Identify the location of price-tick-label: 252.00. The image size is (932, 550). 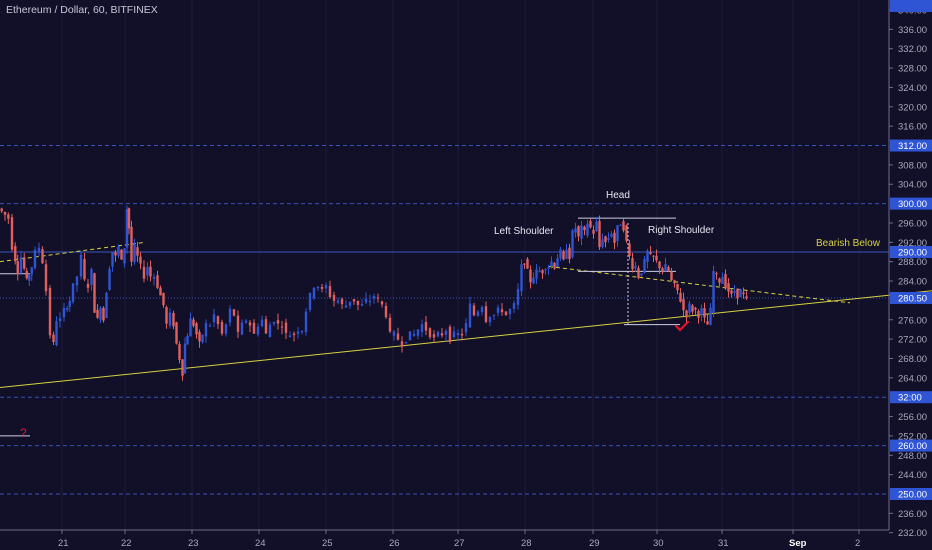
(912, 436).